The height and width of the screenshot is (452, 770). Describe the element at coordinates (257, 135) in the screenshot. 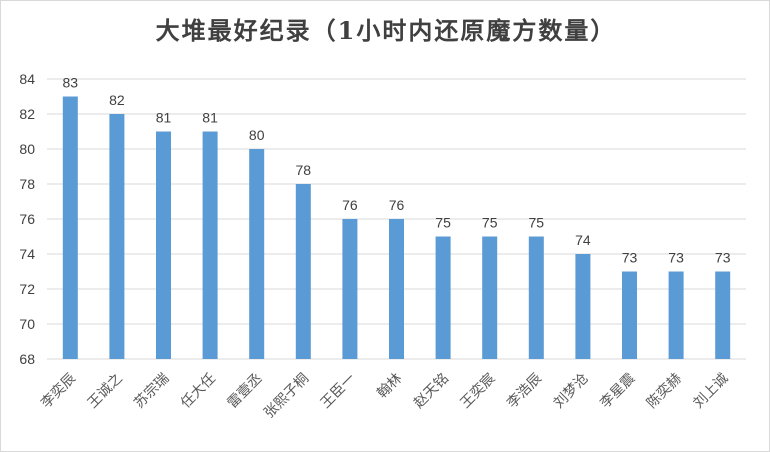

I see `data-label: 80` at that location.